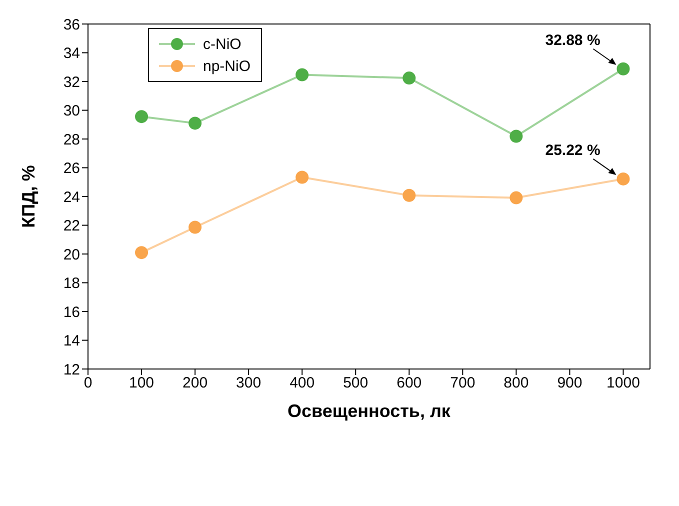  Describe the element at coordinates (302, 383) in the screenshot. I see `x-tick-label: 400` at that location.